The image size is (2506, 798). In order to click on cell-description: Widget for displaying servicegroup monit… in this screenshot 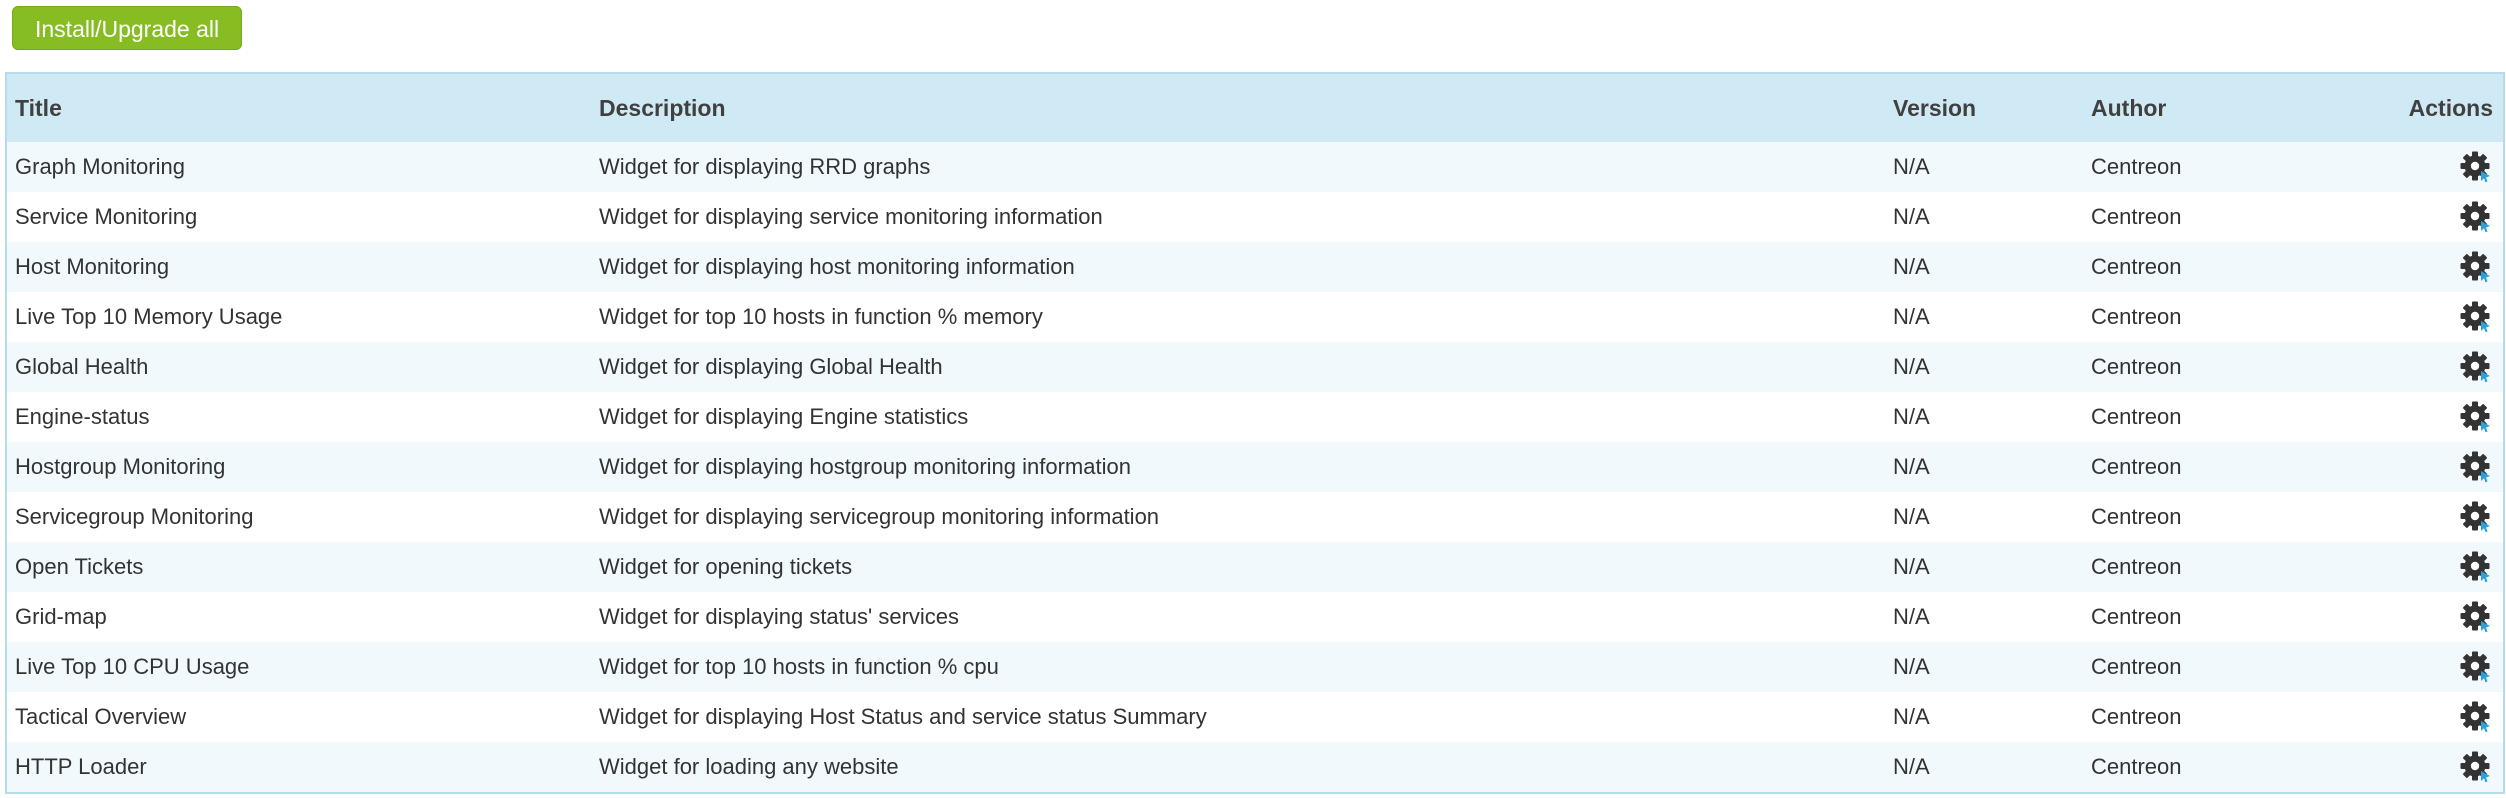, I will do `click(879, 516)`.